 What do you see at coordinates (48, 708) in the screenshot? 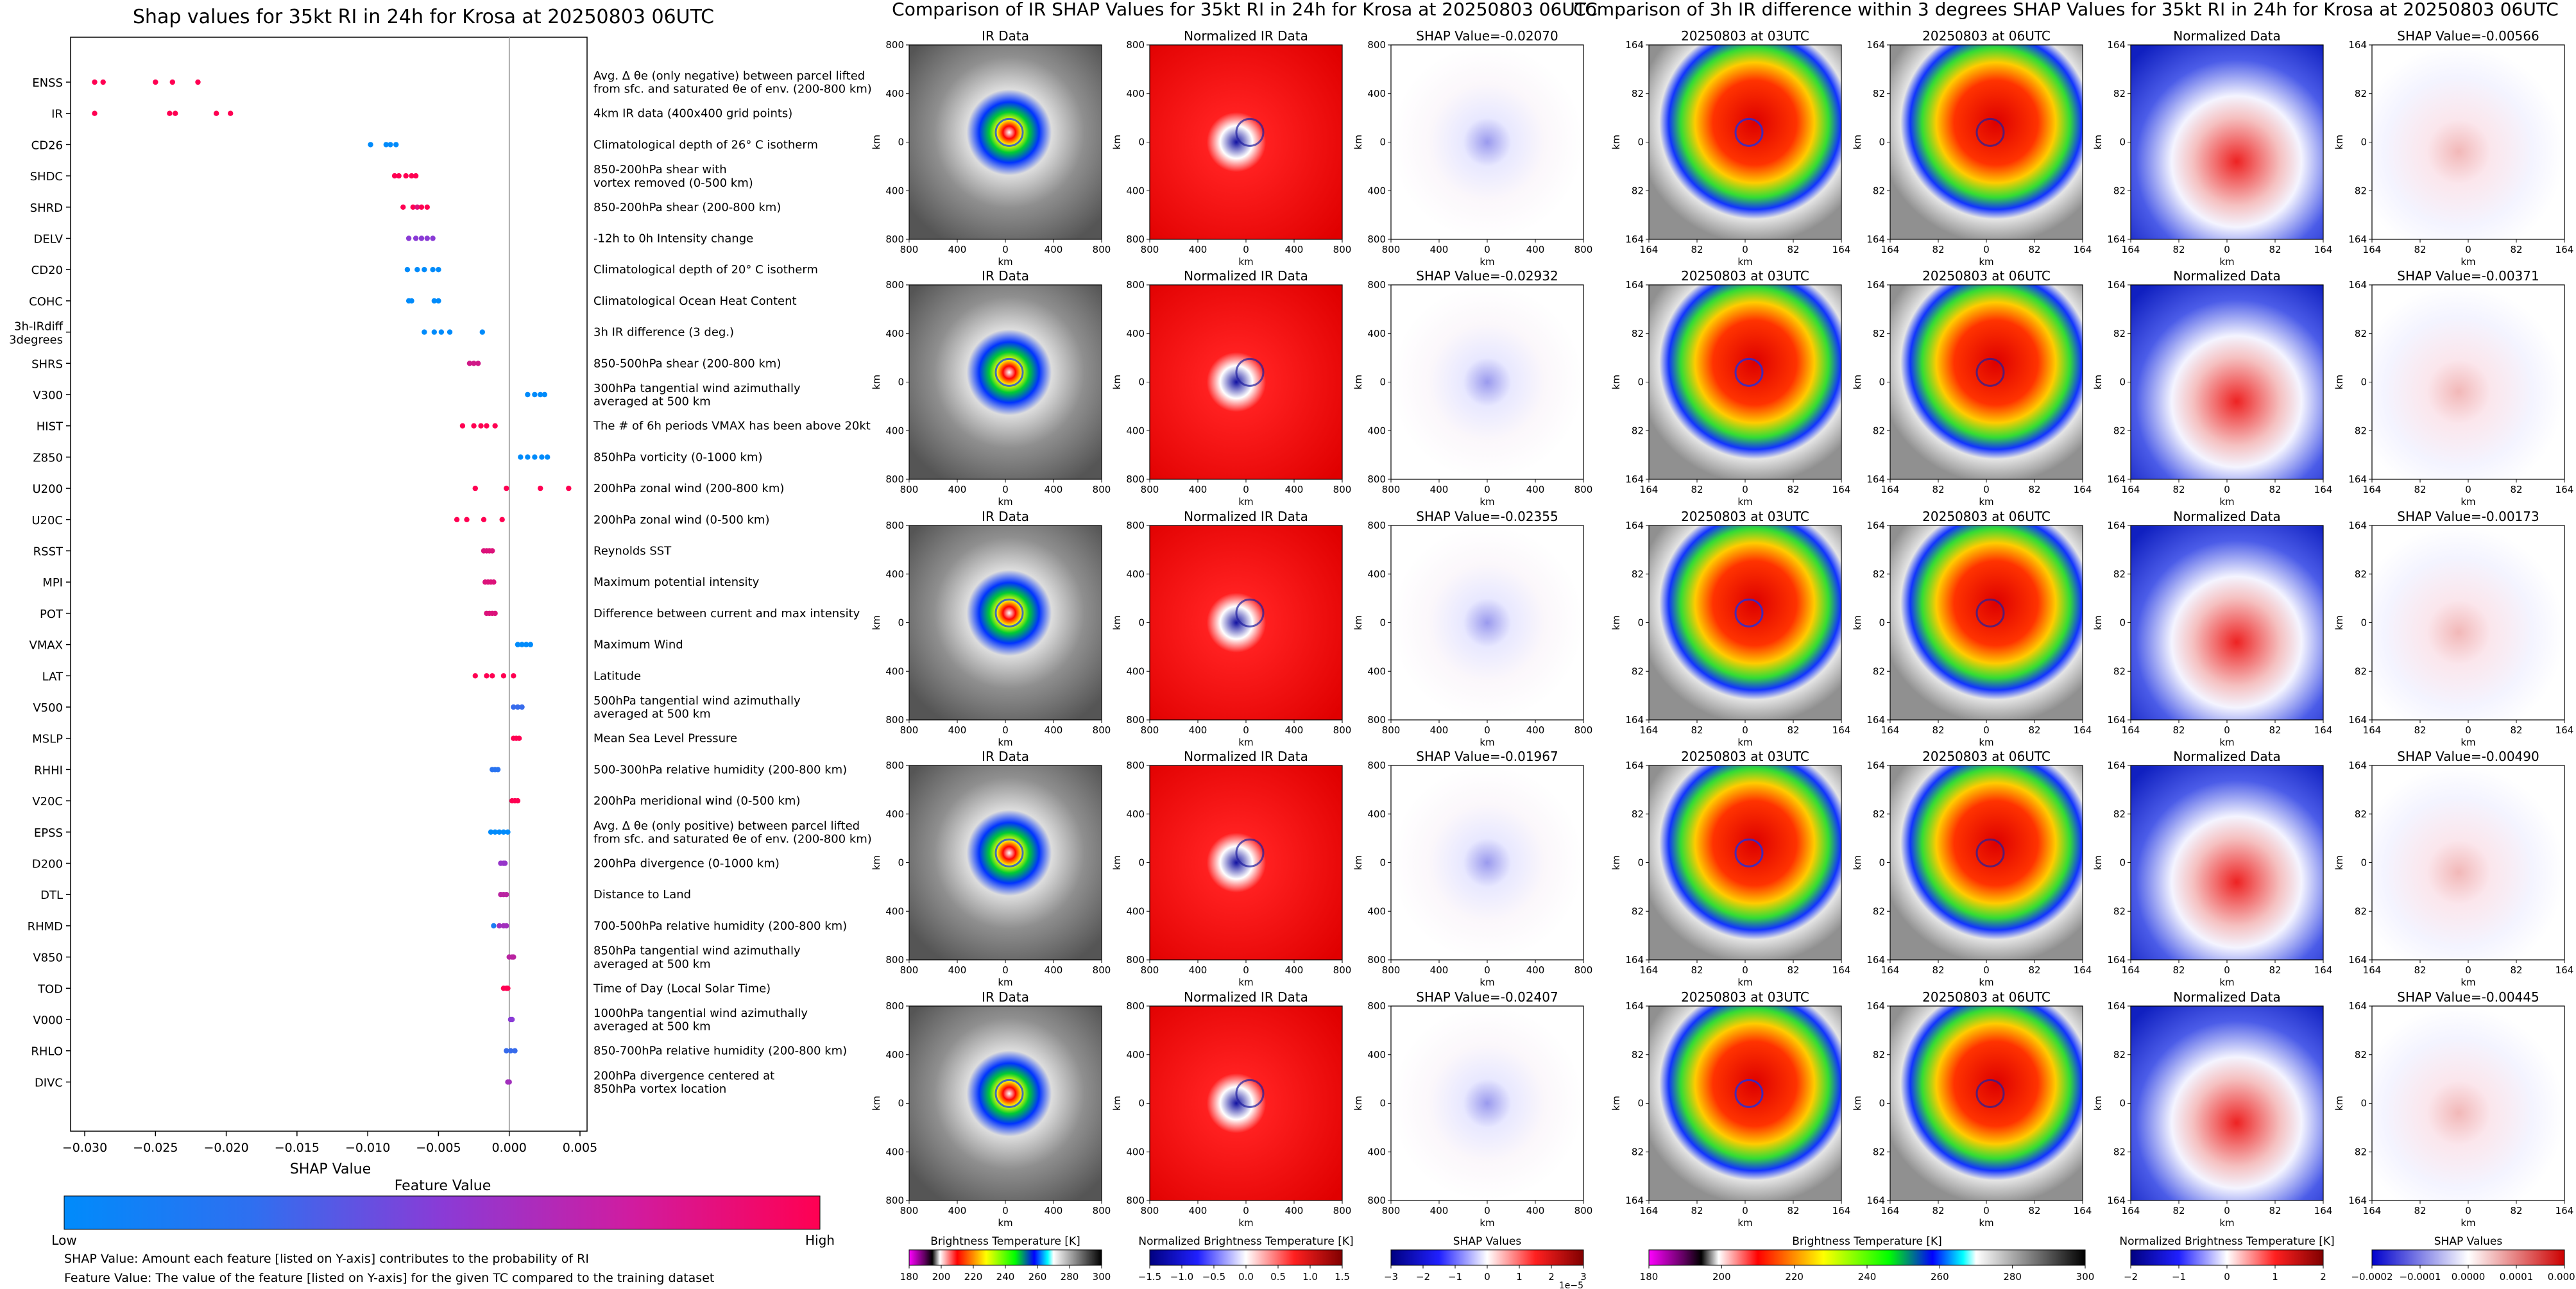
I see `feature-code-label: V500` at bounding box center [48, 708].